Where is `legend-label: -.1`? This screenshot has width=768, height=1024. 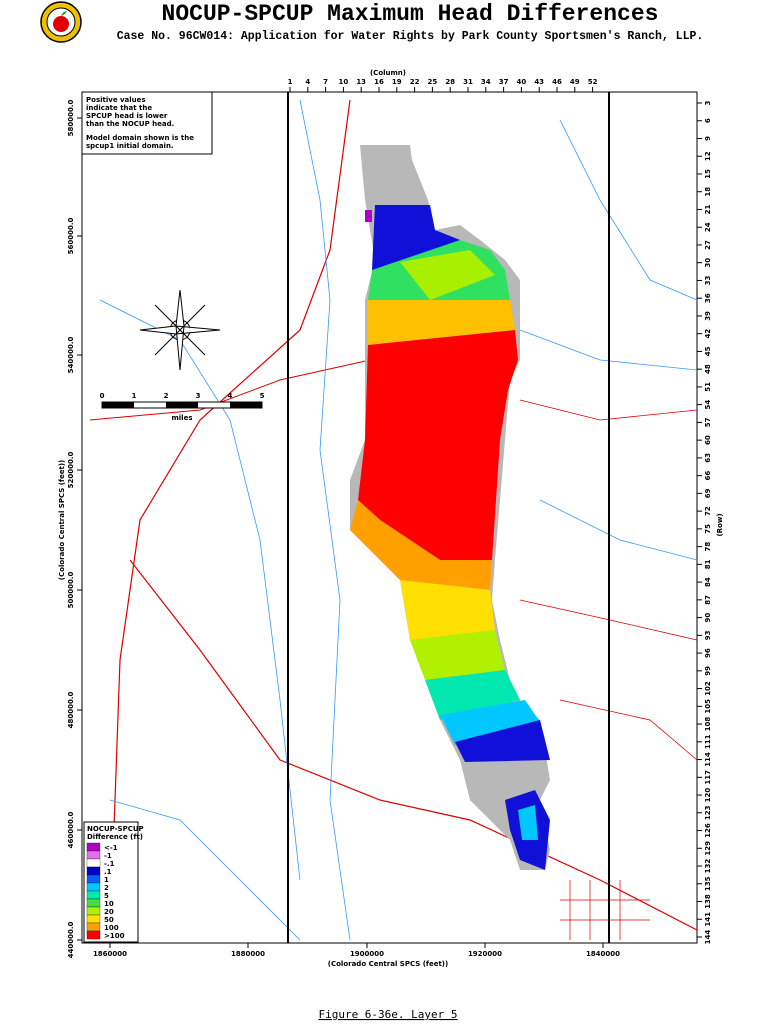 legend-label: -.1 is located at coordinates (109, 864).